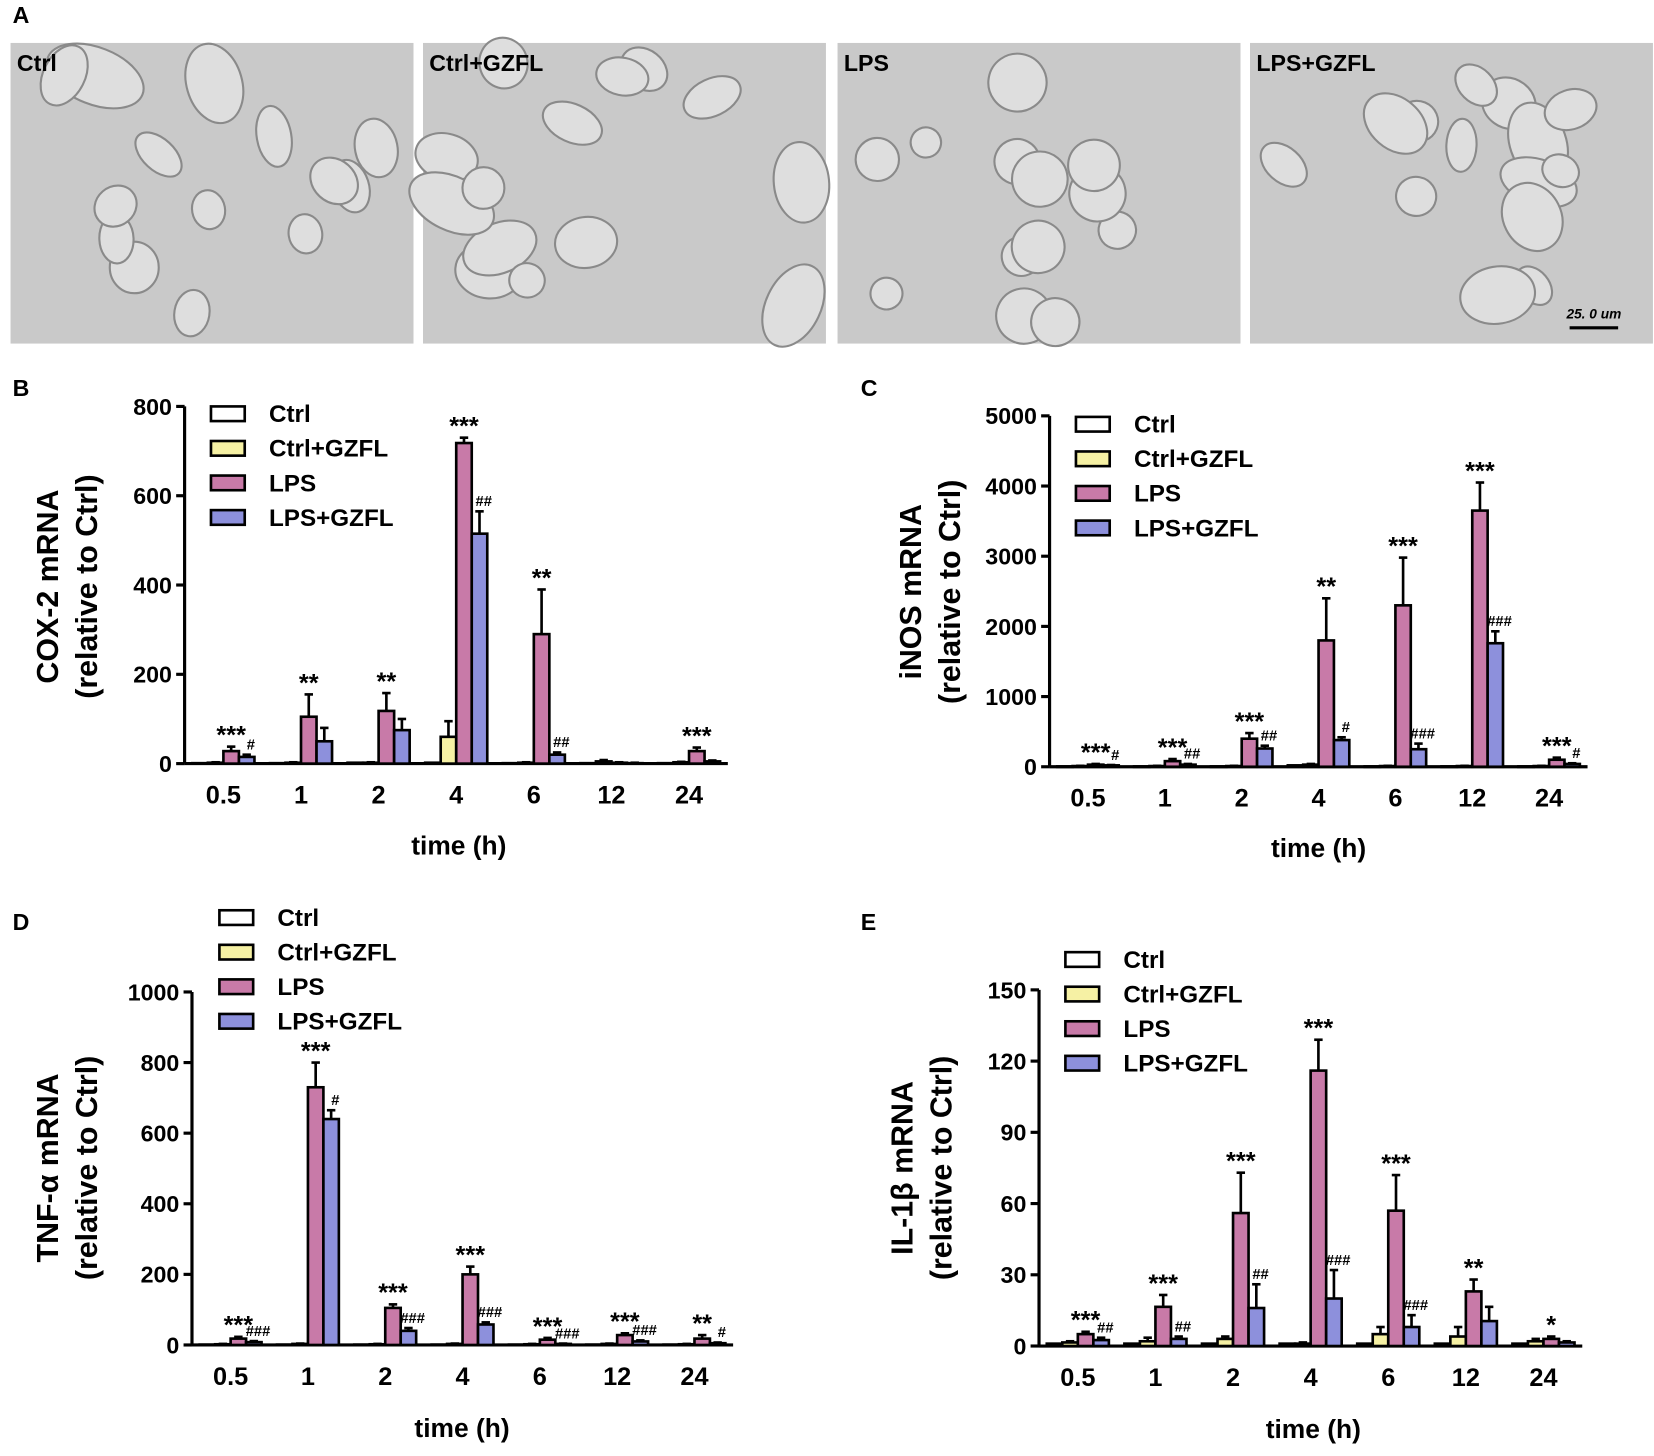 The image size is (1654, 1456). Describe the element at coordinates (1451, 193) in the screenshot. I see `micrograph` at that location.